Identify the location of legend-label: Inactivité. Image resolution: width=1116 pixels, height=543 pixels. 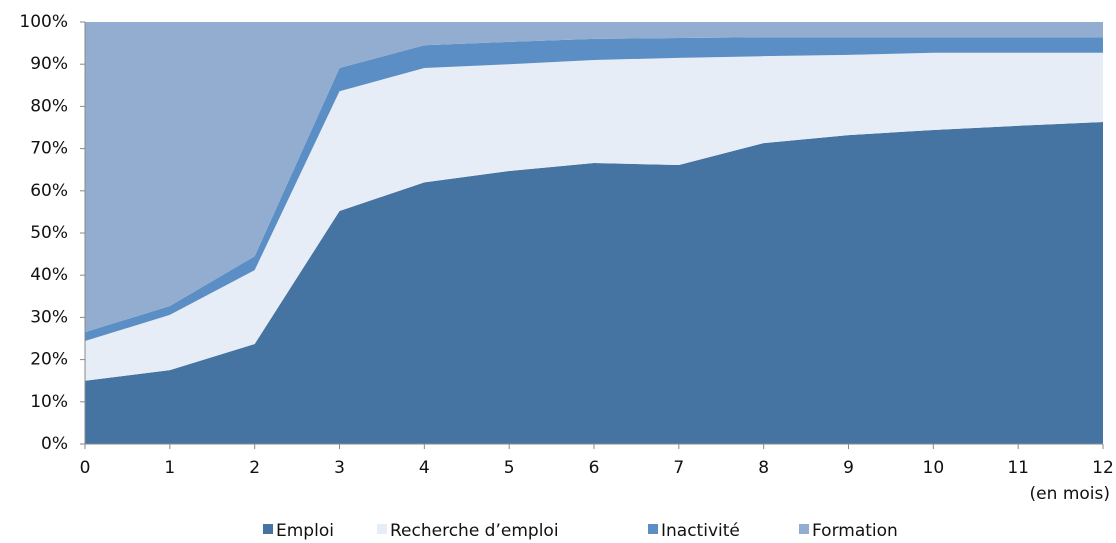
(700, 531).